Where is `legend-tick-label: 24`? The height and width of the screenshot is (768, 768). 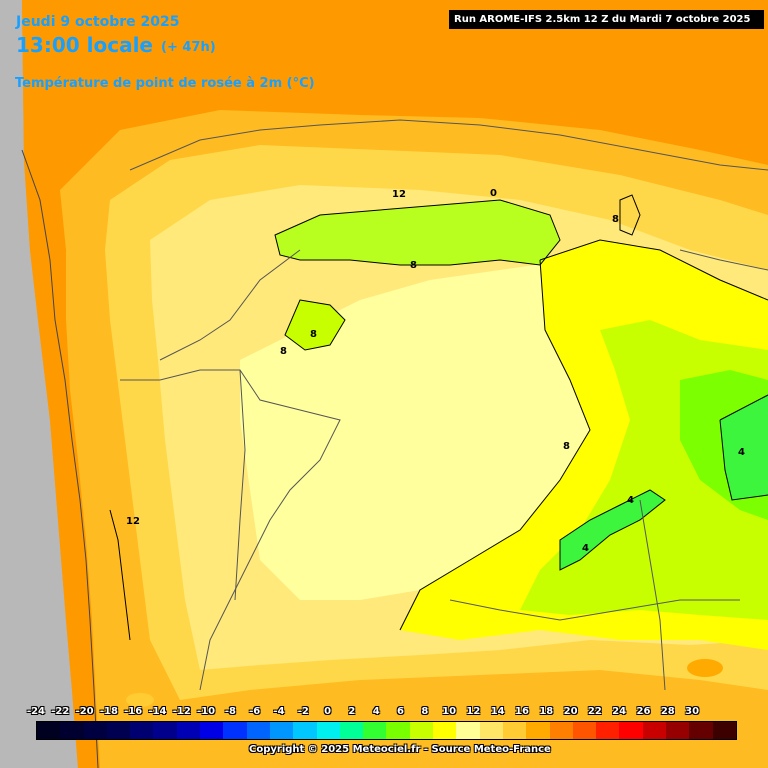
legend-tick-label: 24 is located at coordinates (619, 711).